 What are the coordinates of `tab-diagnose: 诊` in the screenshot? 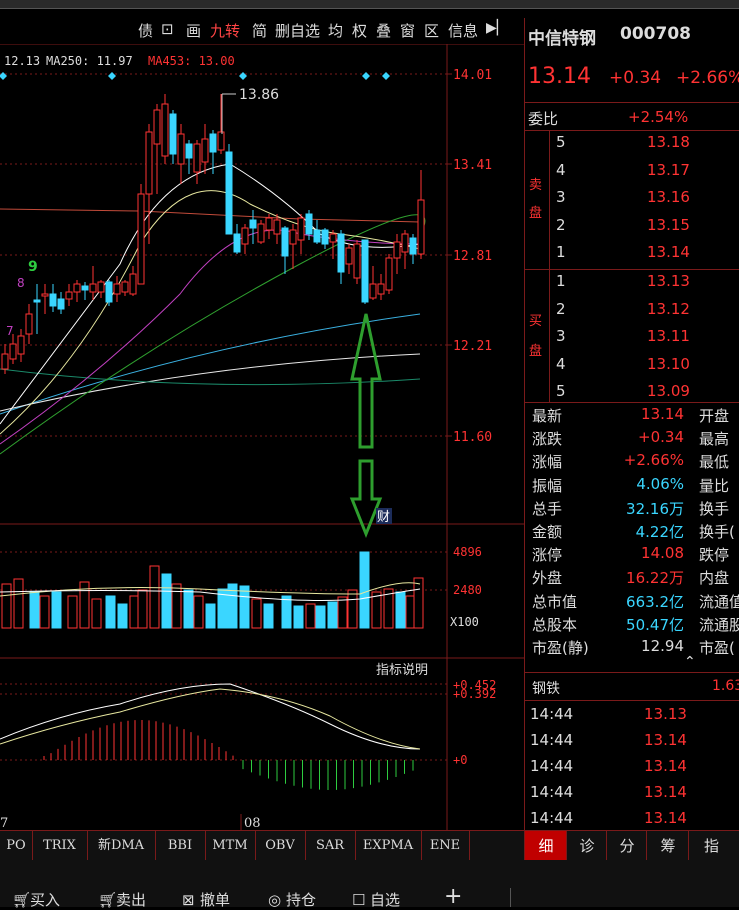 It's located at (586, 846).